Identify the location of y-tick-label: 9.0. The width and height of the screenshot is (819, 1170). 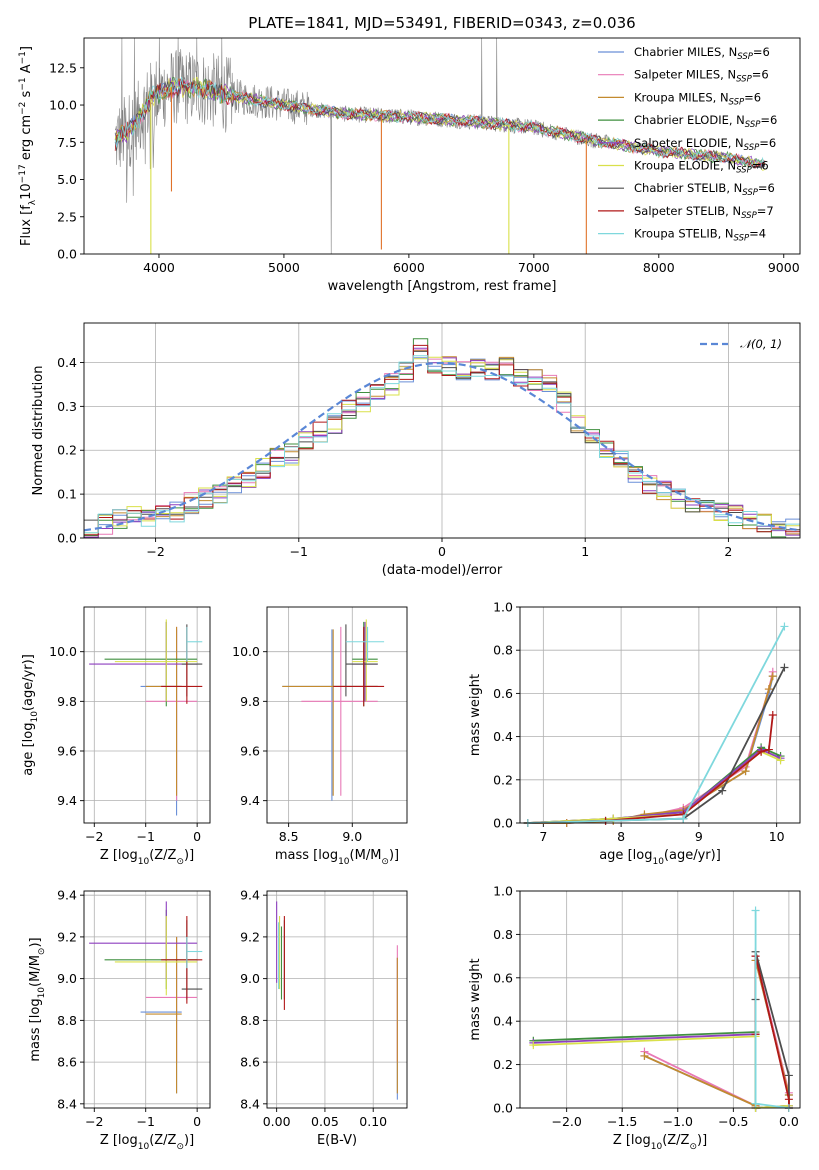
(67, 978).